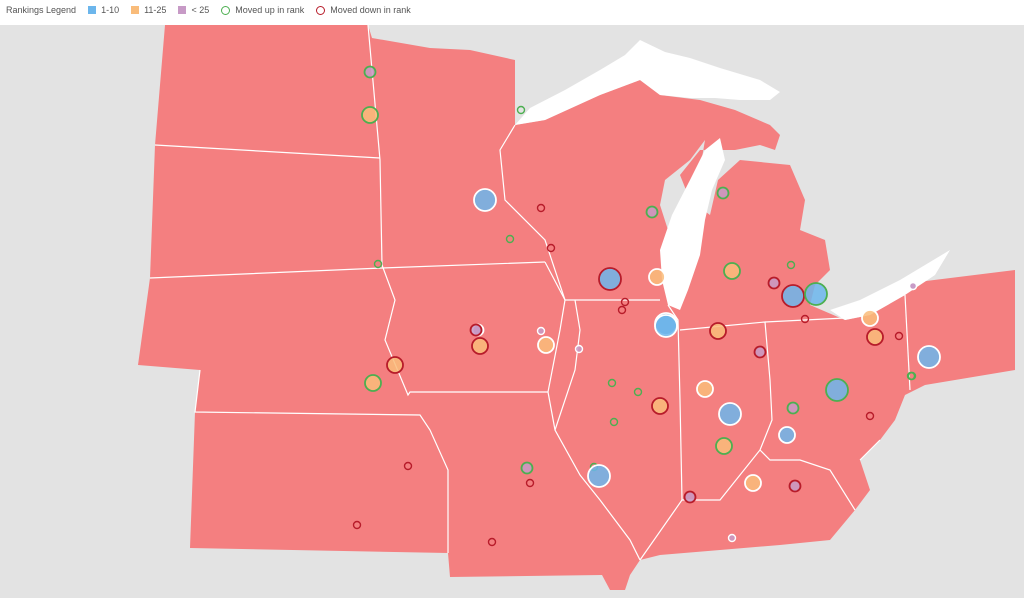 Image resolution: width=1024 pixels, height=598 pixels. Describe the element at coordinates (692, 224) in the screenshot. I see `lake-michigan` at that location.